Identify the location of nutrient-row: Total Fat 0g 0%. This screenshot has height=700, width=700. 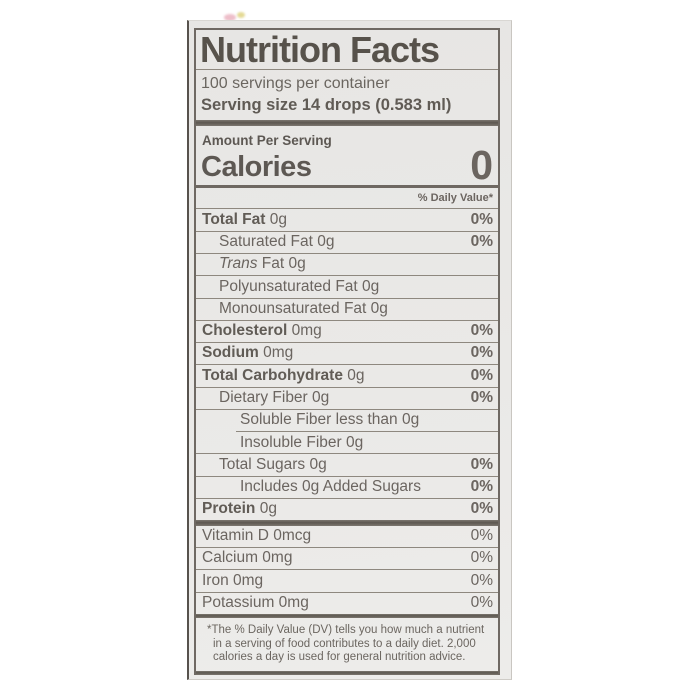
(347, 219).